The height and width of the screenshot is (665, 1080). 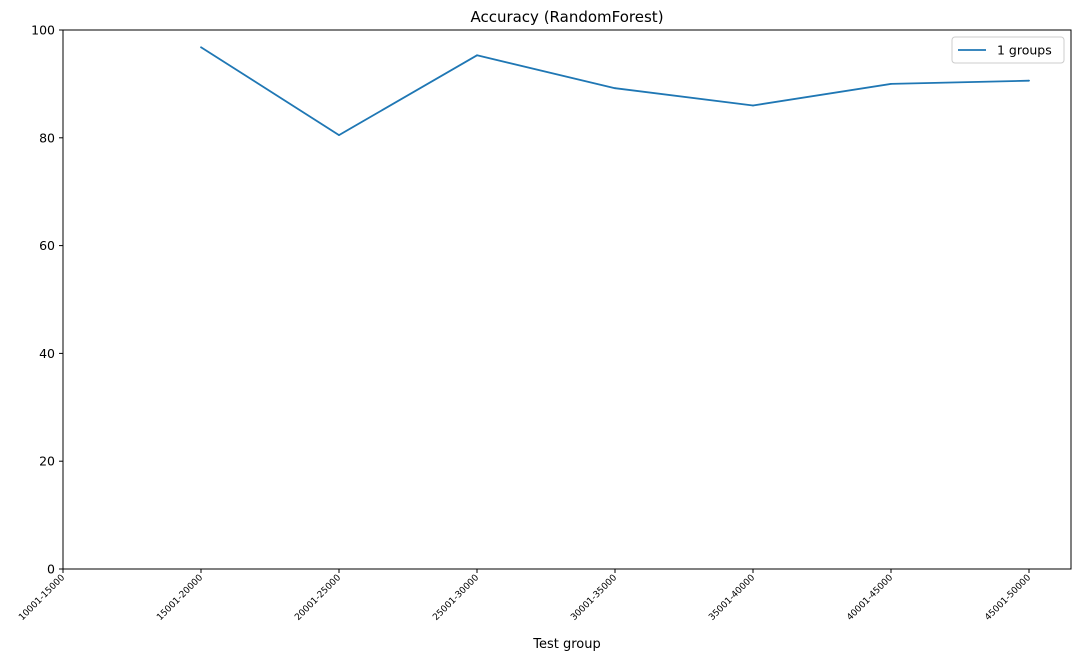 I want to click on x-tick-label: 40001-45000, so click(x=870, y=598).